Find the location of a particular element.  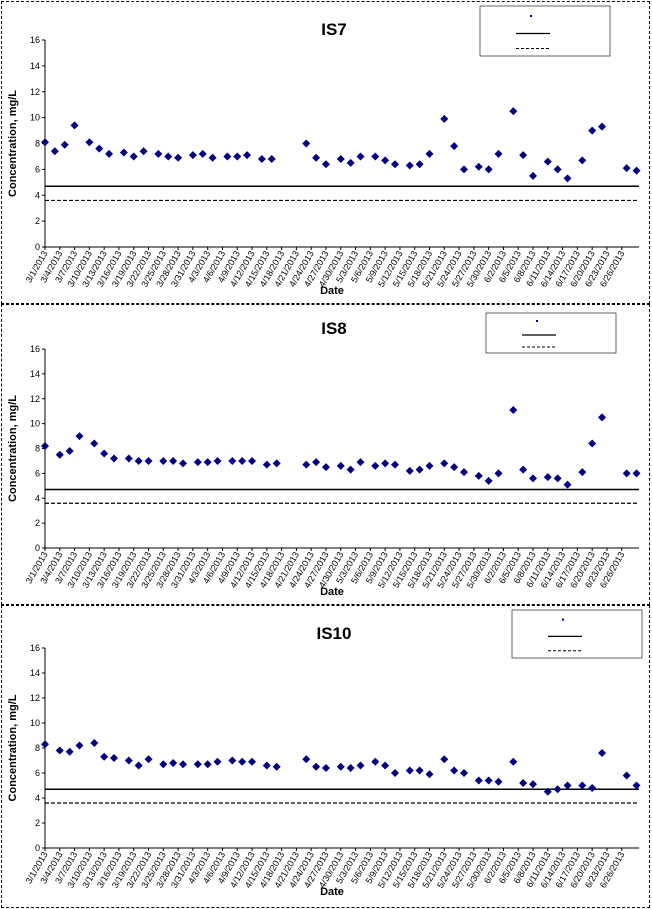

chart-title: IS8 is located at coordinates (334, 328).